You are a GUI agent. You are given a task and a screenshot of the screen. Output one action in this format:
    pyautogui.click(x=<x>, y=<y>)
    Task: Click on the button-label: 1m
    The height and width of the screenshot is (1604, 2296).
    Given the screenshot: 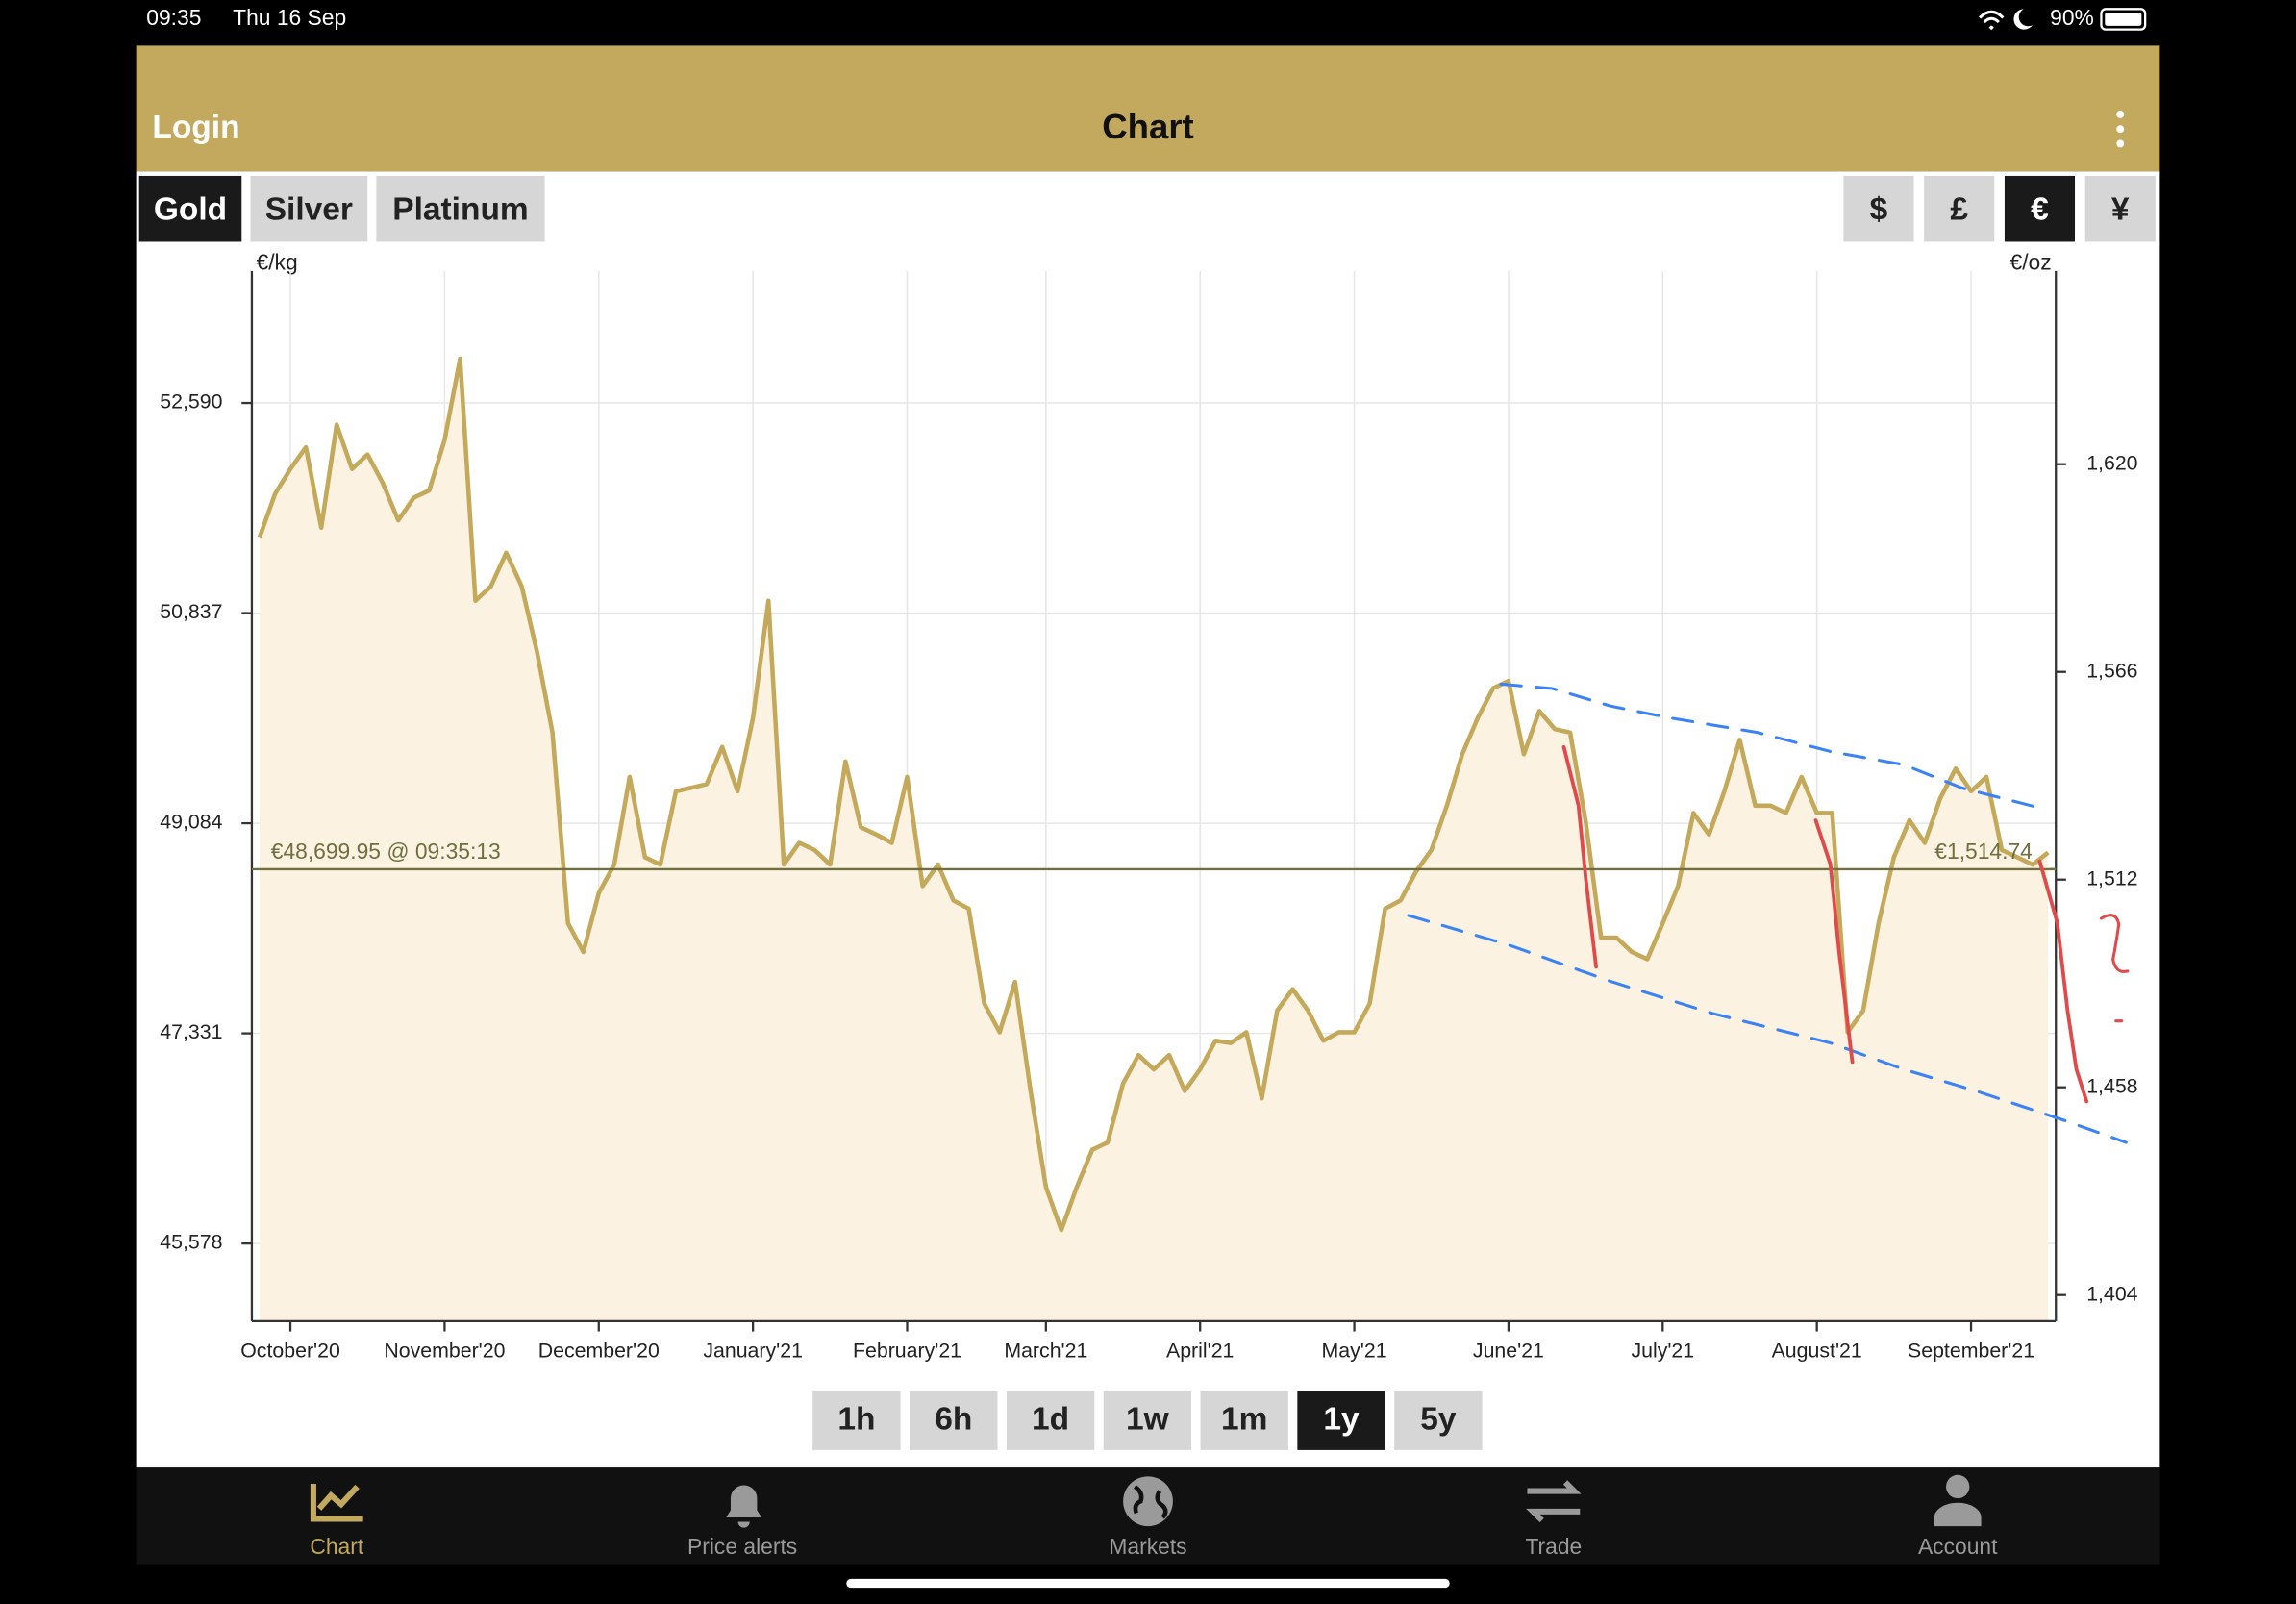 What is the action you would take?
    pyautogui.click(x=1244, y=1419)
    